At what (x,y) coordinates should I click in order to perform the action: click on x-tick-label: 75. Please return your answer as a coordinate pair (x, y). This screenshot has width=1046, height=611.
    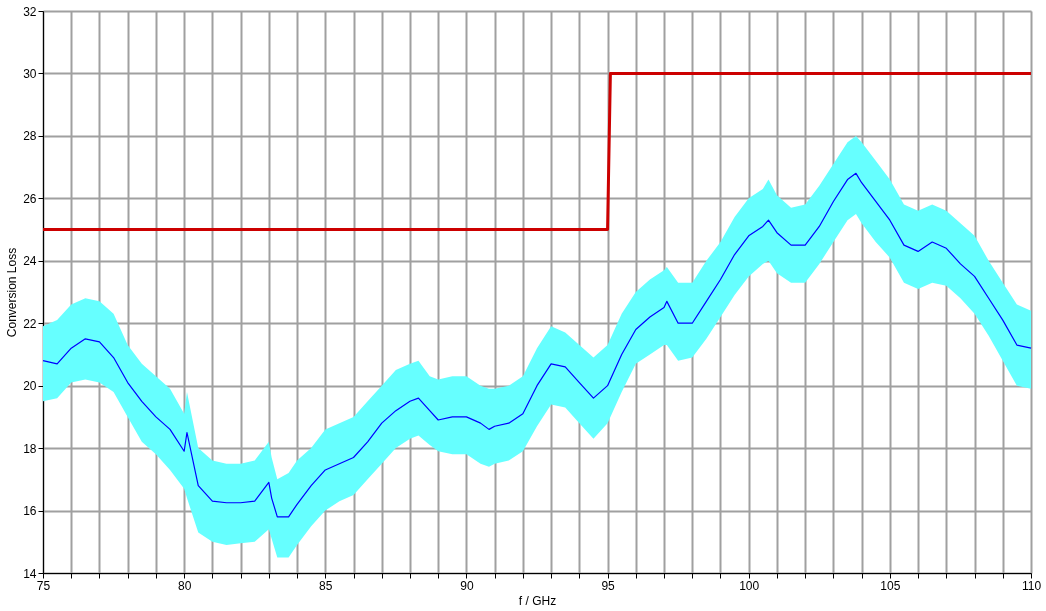
    Looking at the image, I should click on (43, 585).